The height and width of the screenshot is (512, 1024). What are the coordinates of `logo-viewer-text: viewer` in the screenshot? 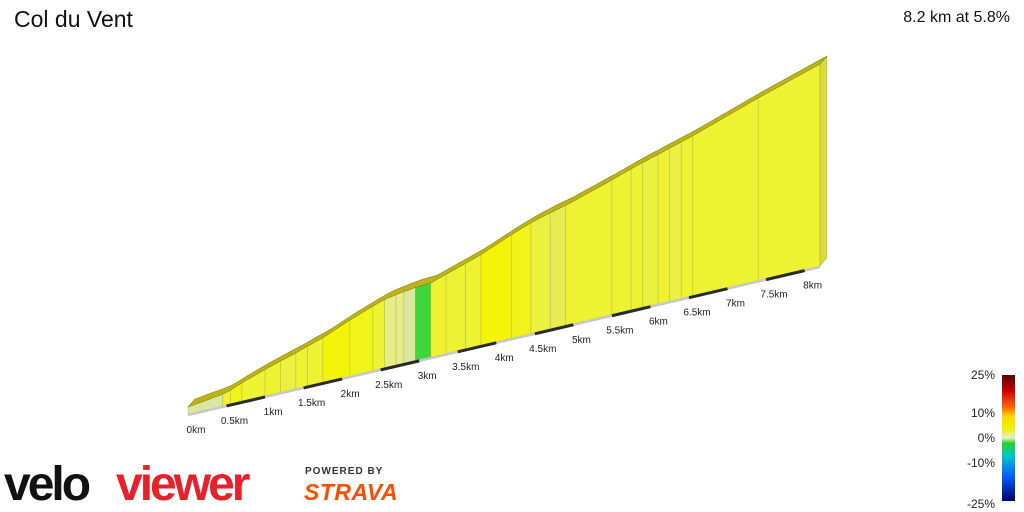 It's located at (183, 484).